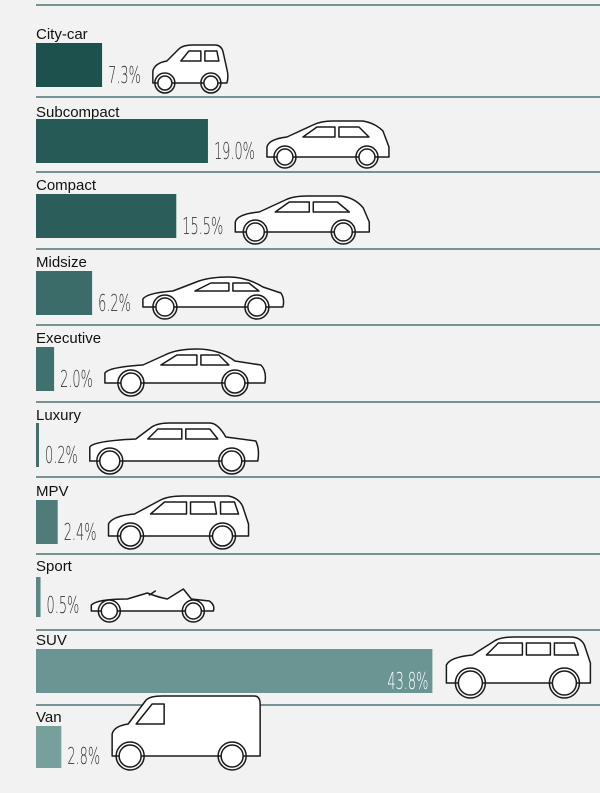 The height and width of the screenshot is (793, 600). I want to click on value-label: 19.0%, so click(234, 152).